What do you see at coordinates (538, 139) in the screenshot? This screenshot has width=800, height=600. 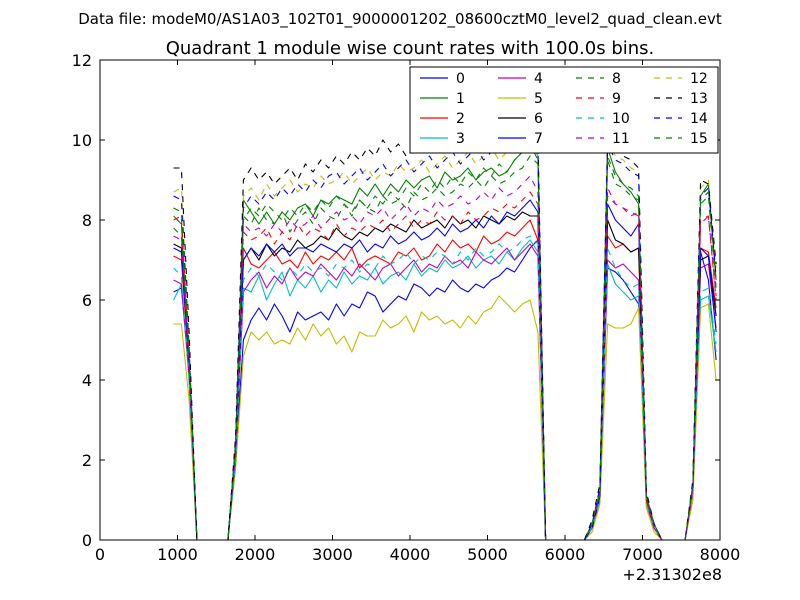 I see `legend-label-7: 7` at bounding box center [538, 139].